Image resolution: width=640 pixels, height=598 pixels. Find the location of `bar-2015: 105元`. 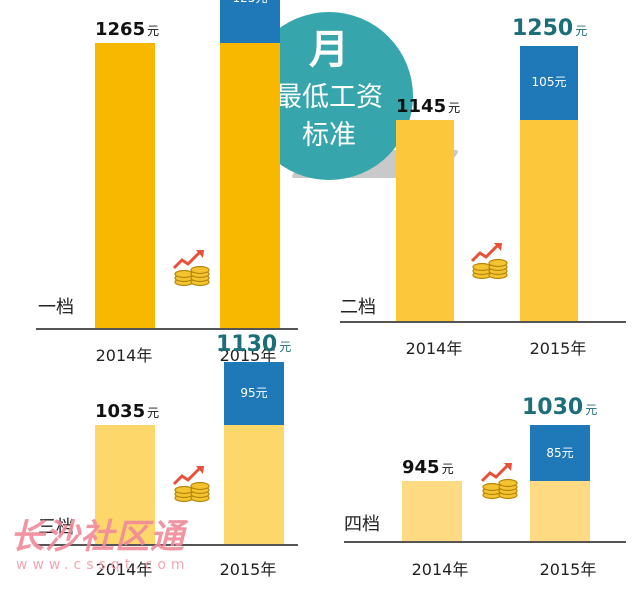

bar-2015: 105元 is located at coordinates (549, 183).